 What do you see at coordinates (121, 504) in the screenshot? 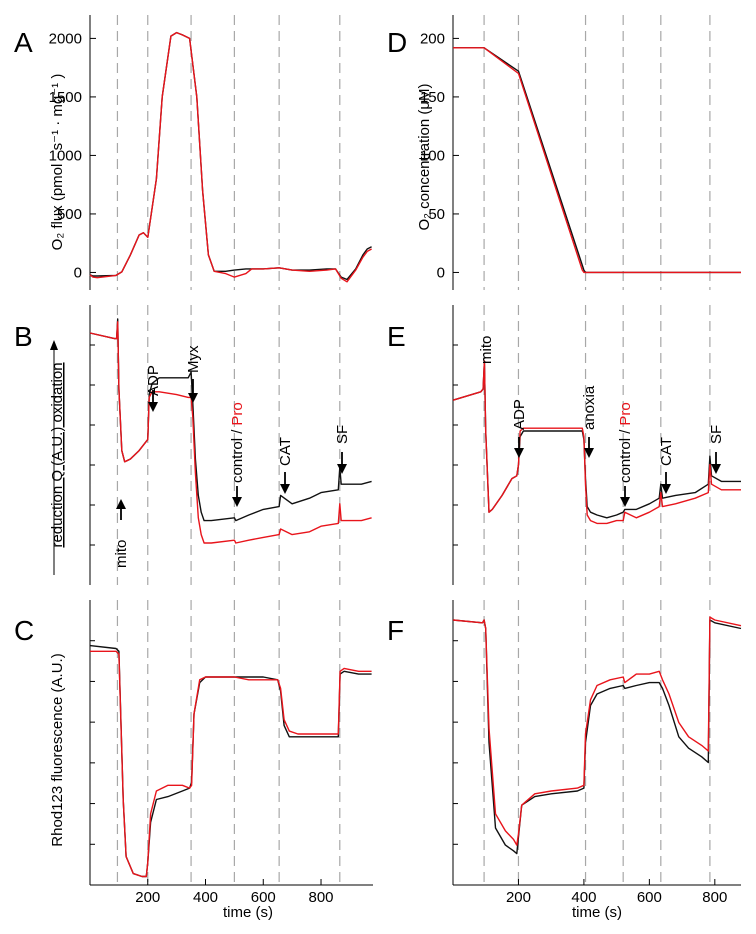
I see `arrow-head-mito-left` at bounding box center [121, 504].